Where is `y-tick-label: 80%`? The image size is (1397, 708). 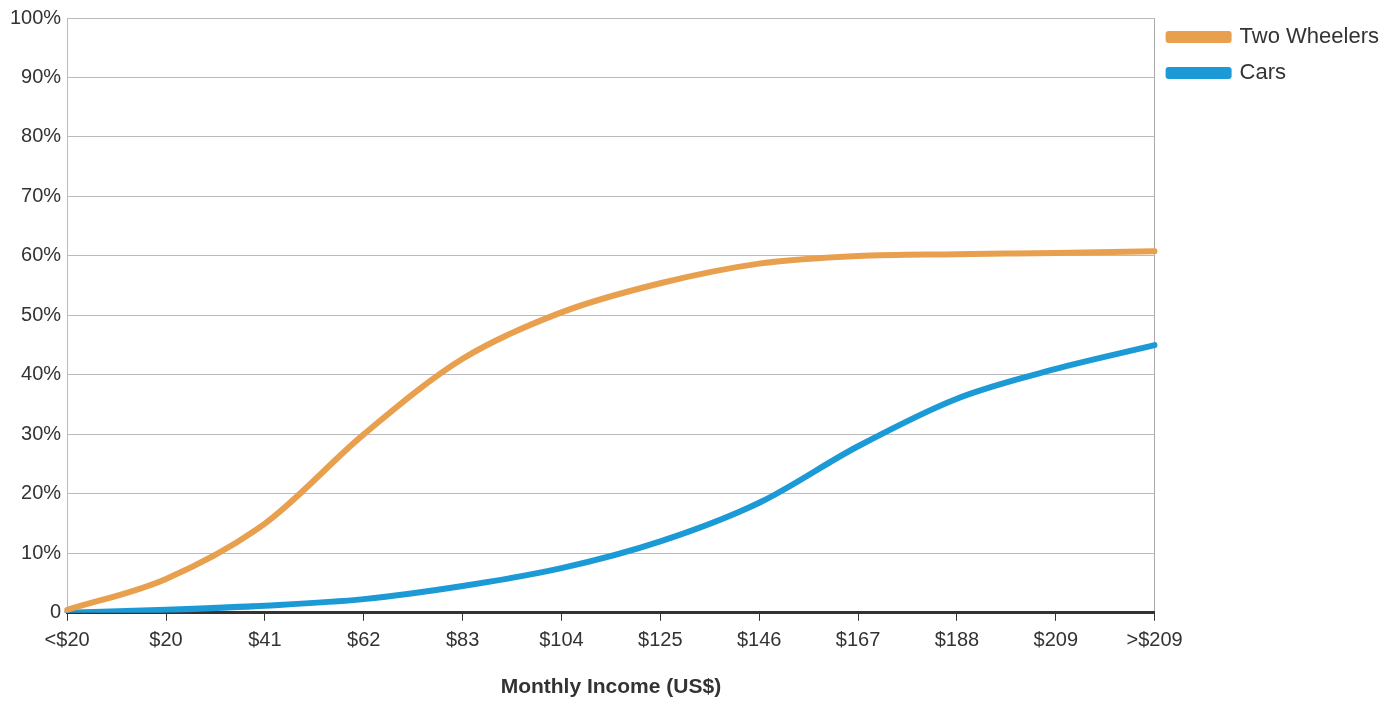
y-tick-label: 80% is located at coordinates (41, 135).